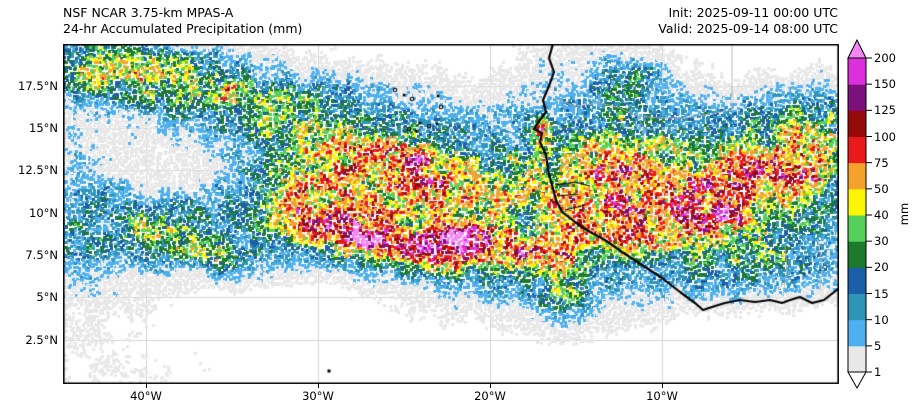 Image resolution: width=921 pixels, height=416 pixels. Describe the element at coordinates (857, 380) in the screenshot. I see `colorbar-under-arrow` at that location.